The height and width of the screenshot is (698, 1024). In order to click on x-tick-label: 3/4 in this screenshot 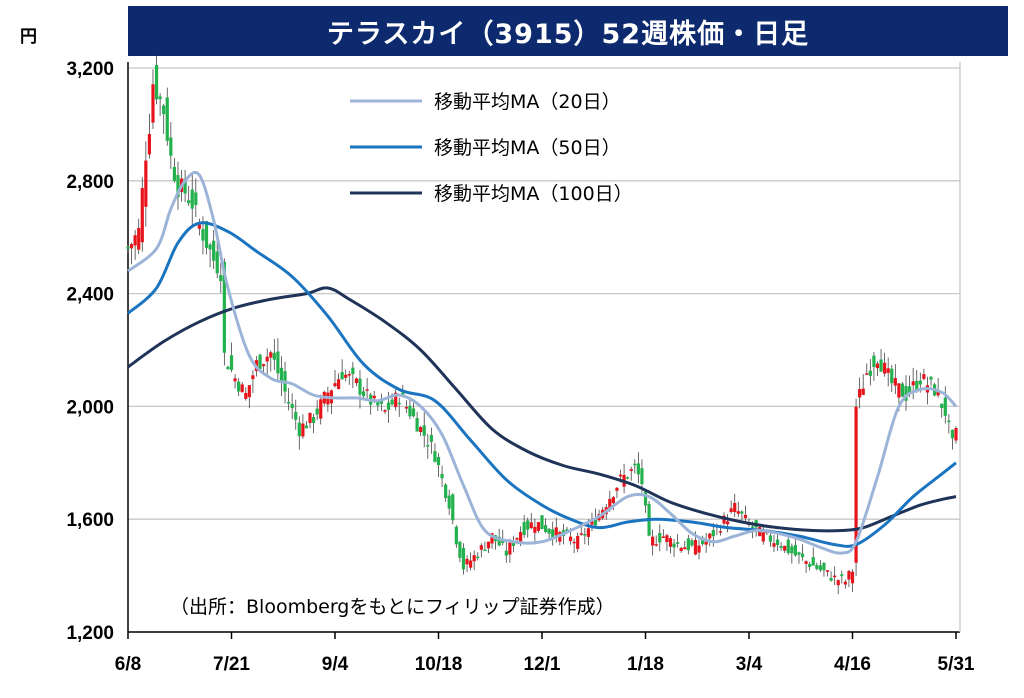, I will do `click(749, 664)`.